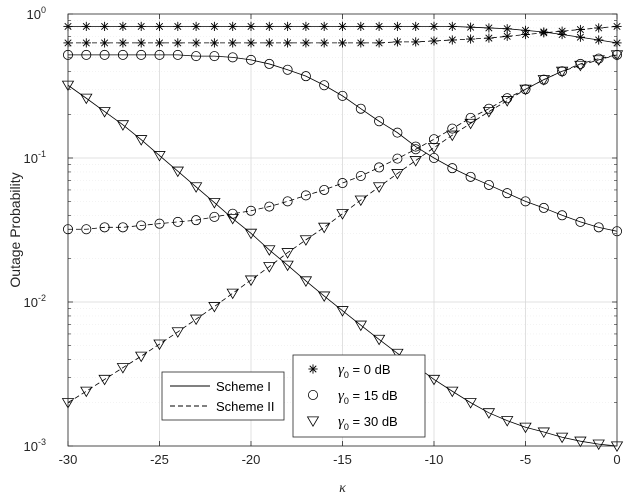  Describe the element at coordinates (526, 459) in the screenshot. I see `x-tick-label: -5` at that location.